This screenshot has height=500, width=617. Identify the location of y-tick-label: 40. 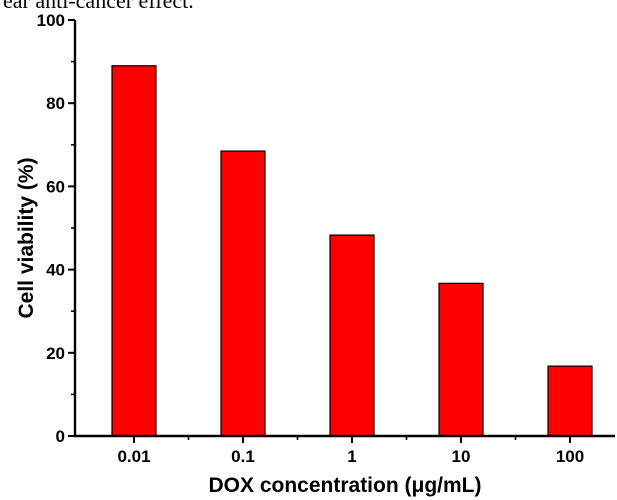
(55, 270).